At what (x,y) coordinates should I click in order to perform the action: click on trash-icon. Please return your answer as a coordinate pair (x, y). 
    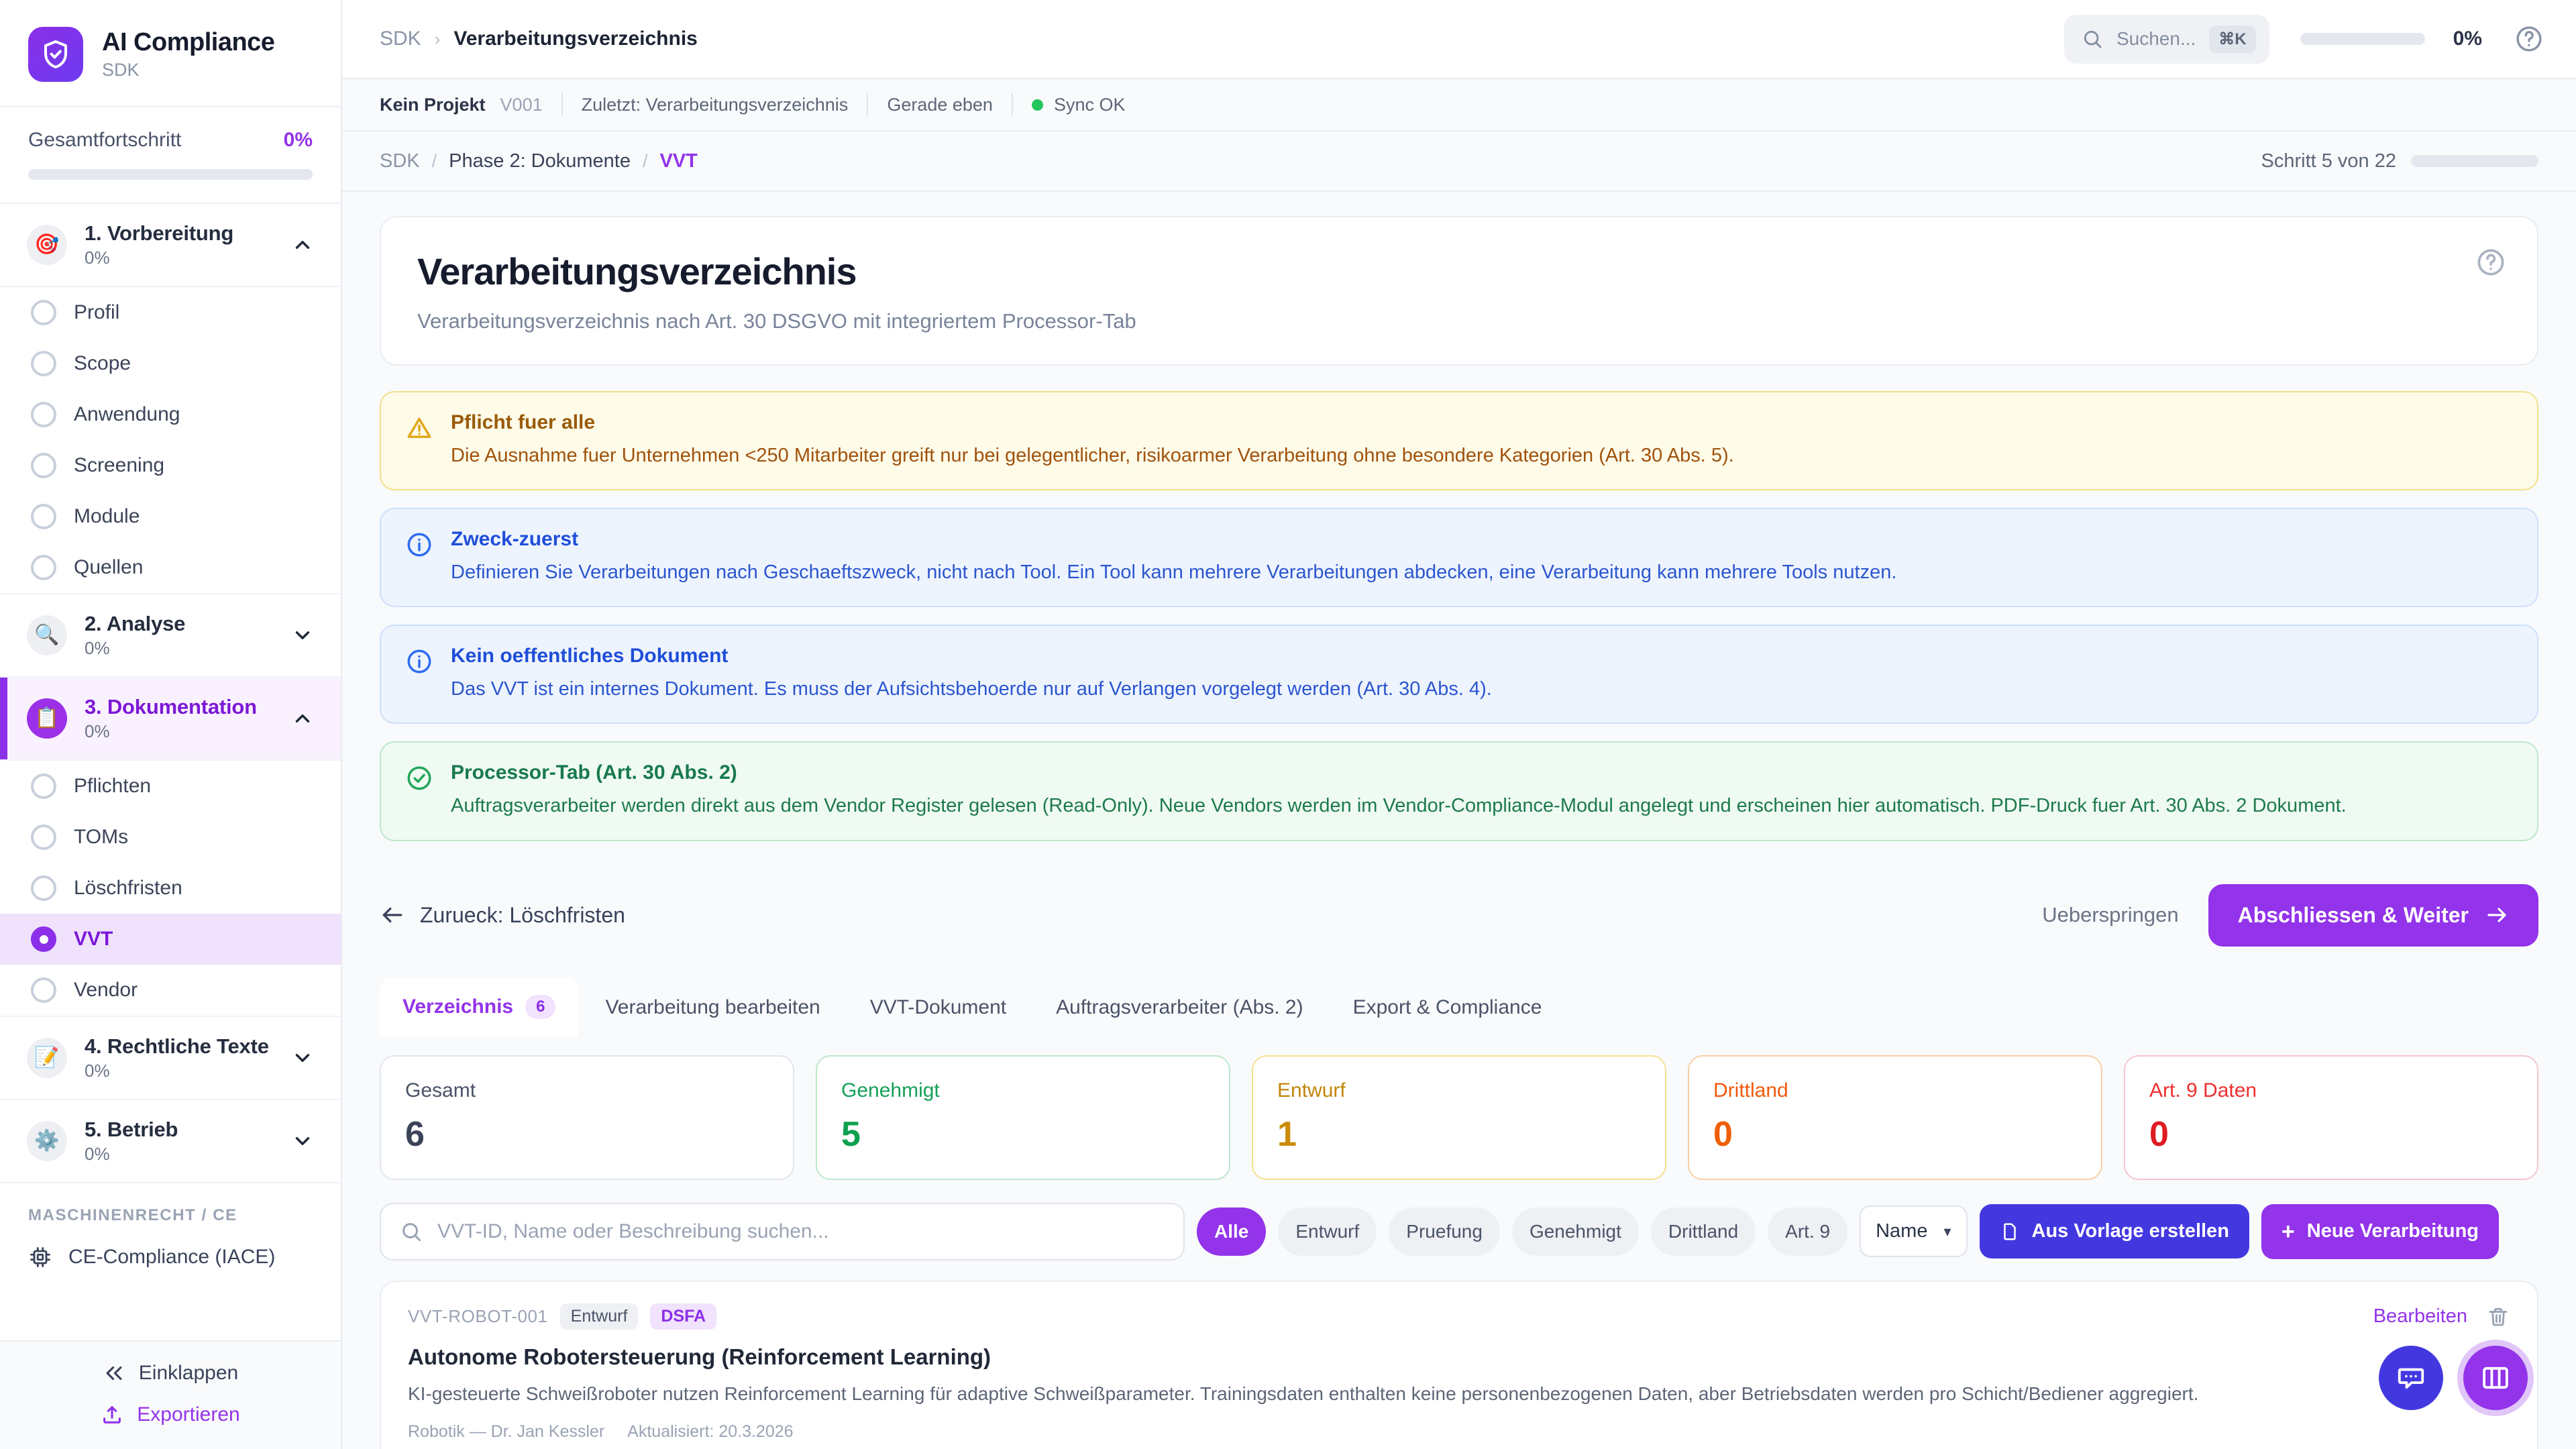
    Looking at the image, I should click on (2498, 1317).